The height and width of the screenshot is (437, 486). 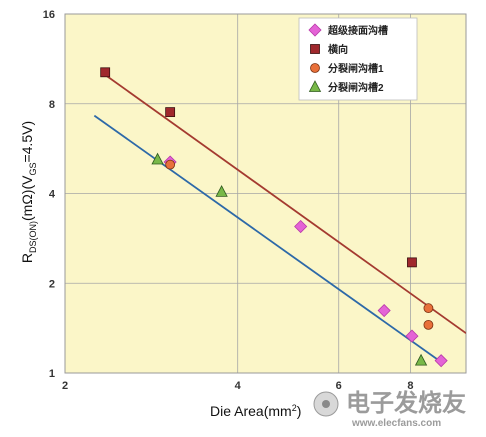 What do you see at coordinates (339, 386) in the screenshot?
I see `x-tick-label: 6` at bounding box center [339, 386].